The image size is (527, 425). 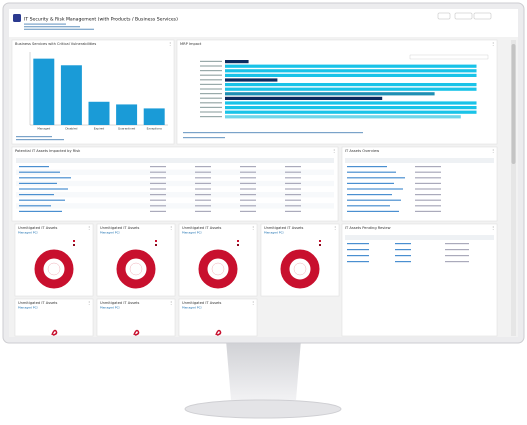 What do you see at coordinates (263, 409) in the screenshot?
I see `monitor-base` at bounding box center [263, 409].